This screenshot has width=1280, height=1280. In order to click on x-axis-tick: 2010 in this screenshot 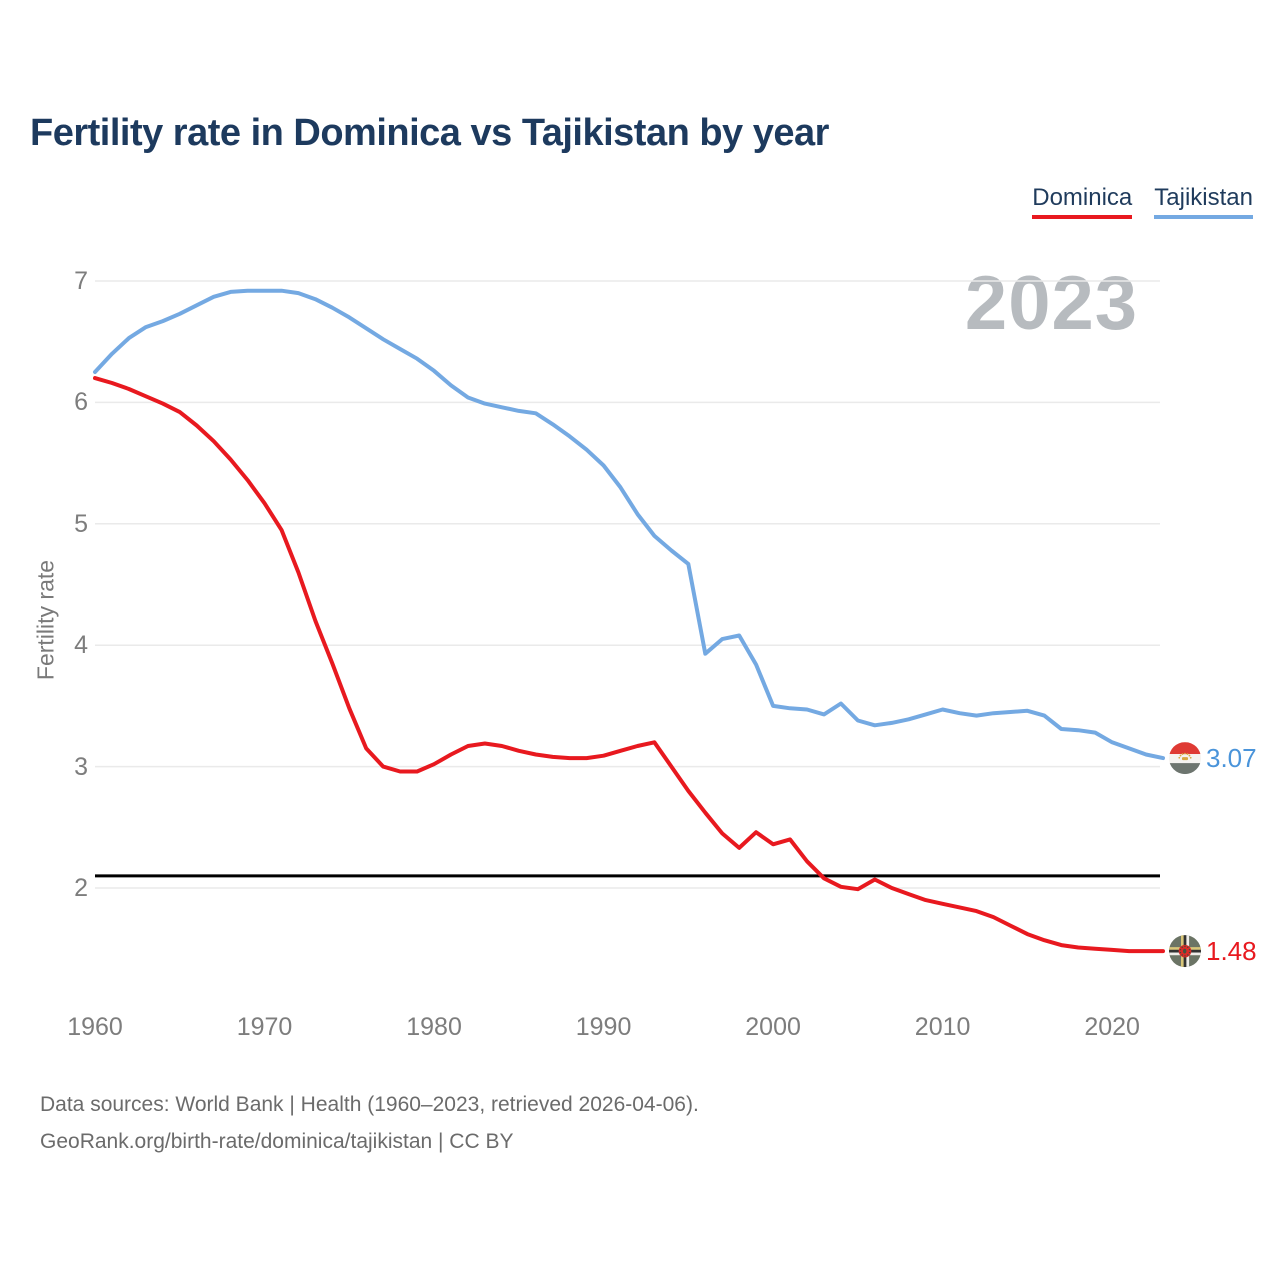, I will do `click(942, 1027)`.